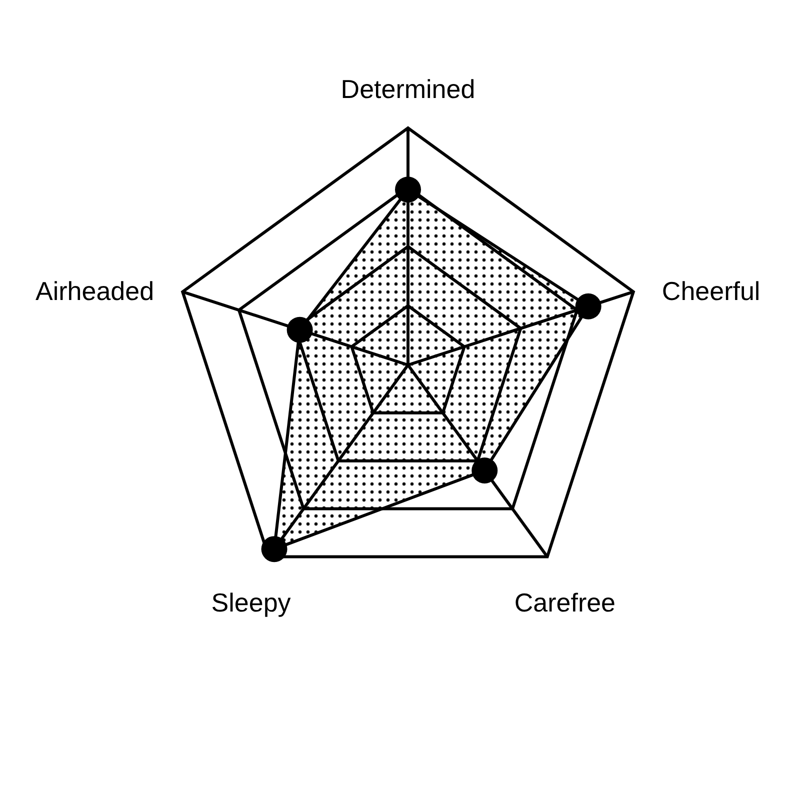 This screenshot has width=800, height=800. I want to click on spoke-label: Carefree, so click(565, 603).